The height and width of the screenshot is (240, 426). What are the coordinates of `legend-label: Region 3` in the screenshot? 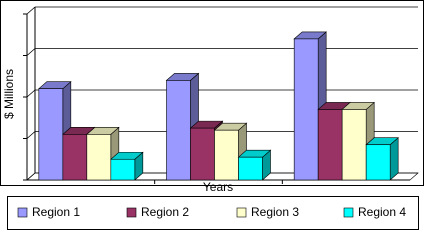 It's located at (275, 212).